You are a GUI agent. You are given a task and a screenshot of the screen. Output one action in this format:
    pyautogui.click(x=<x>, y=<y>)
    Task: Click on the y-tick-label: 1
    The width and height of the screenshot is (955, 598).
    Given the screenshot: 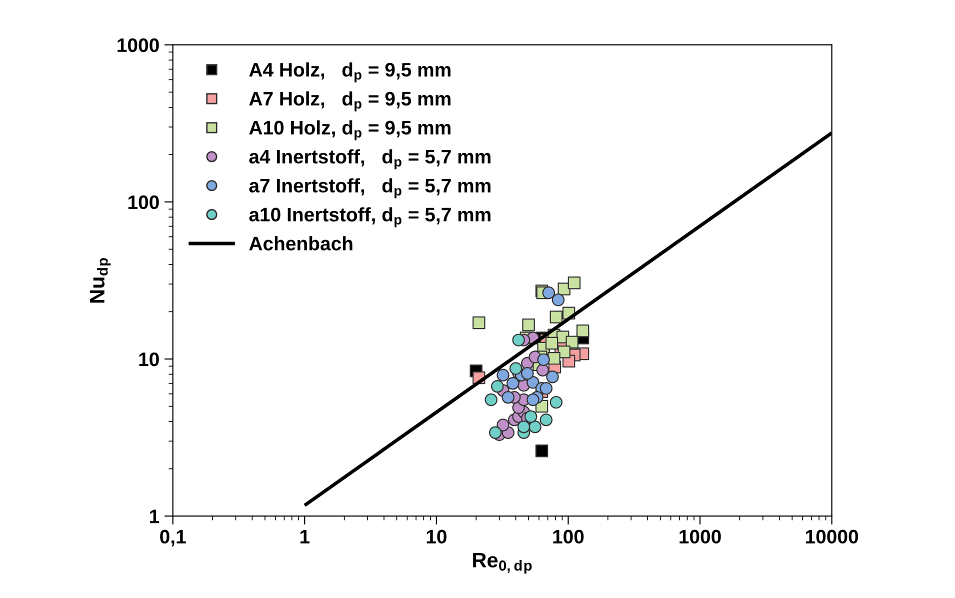 What is the action you would take?
    pyautogui.click(x=155, y=517)
    